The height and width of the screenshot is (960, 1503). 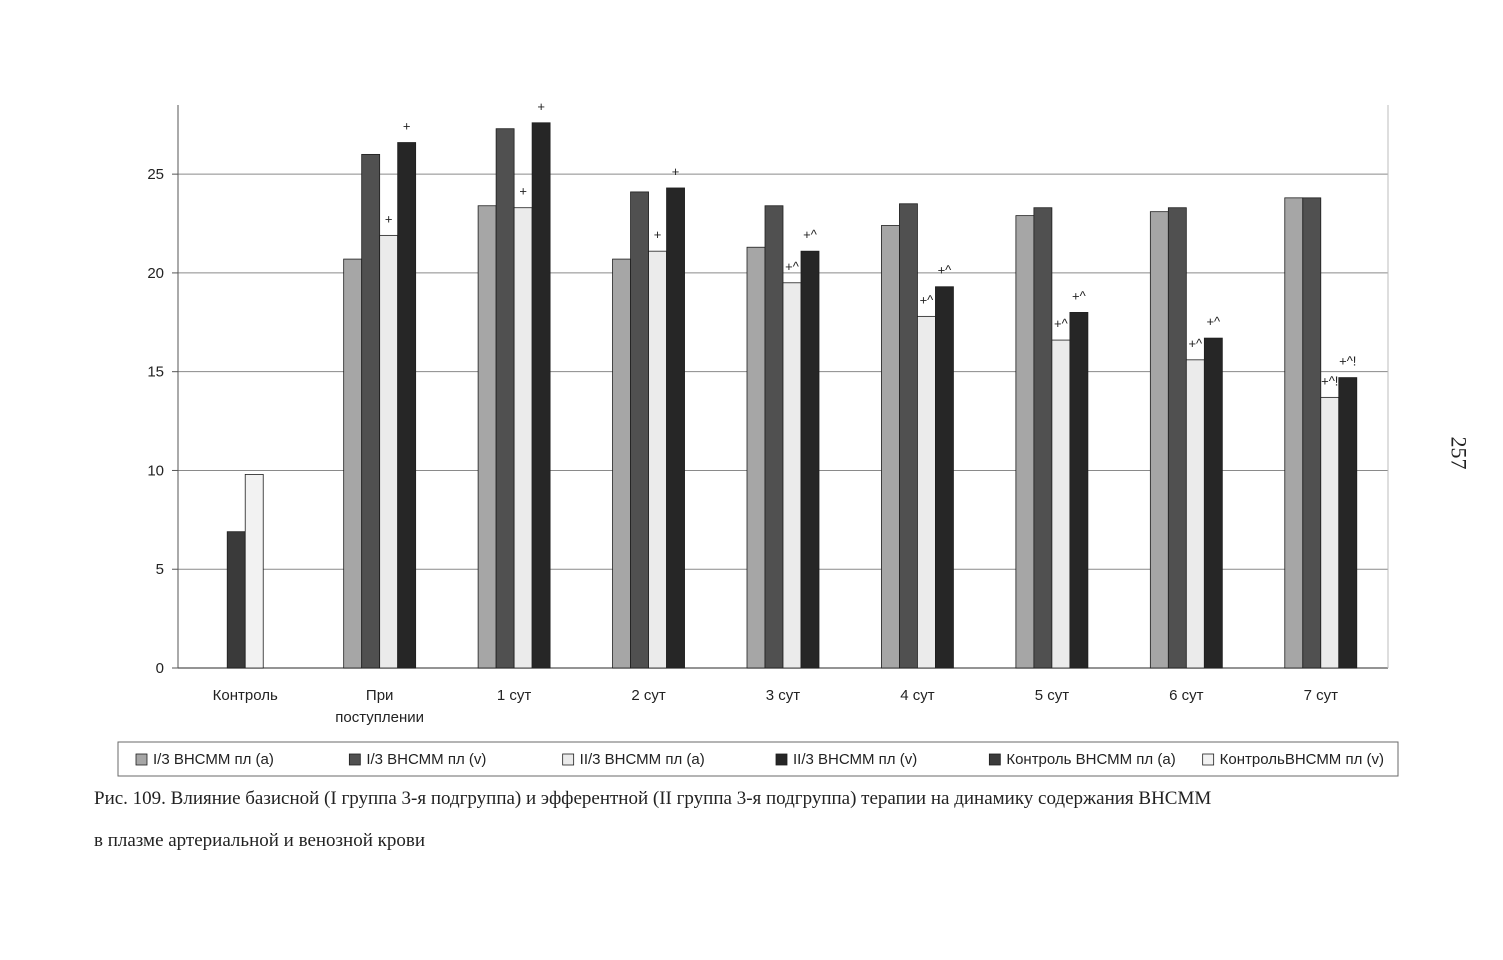 What do you see at coordinates (783, 695) in the screenshot?
I see `category-label: 3 сут` at bounding box center [783, 695].